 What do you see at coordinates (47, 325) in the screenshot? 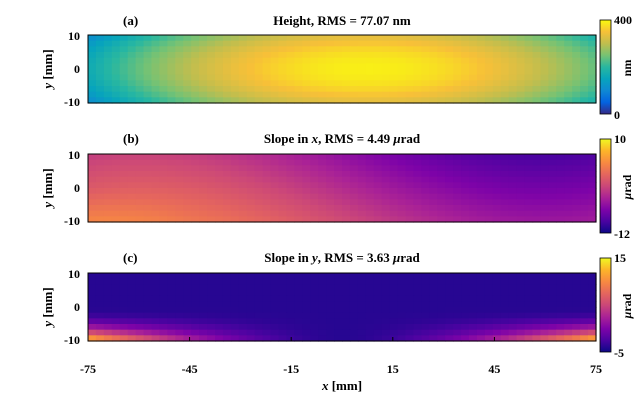
I see `ylabel-c-var: y` at bounding box center [47, 325].